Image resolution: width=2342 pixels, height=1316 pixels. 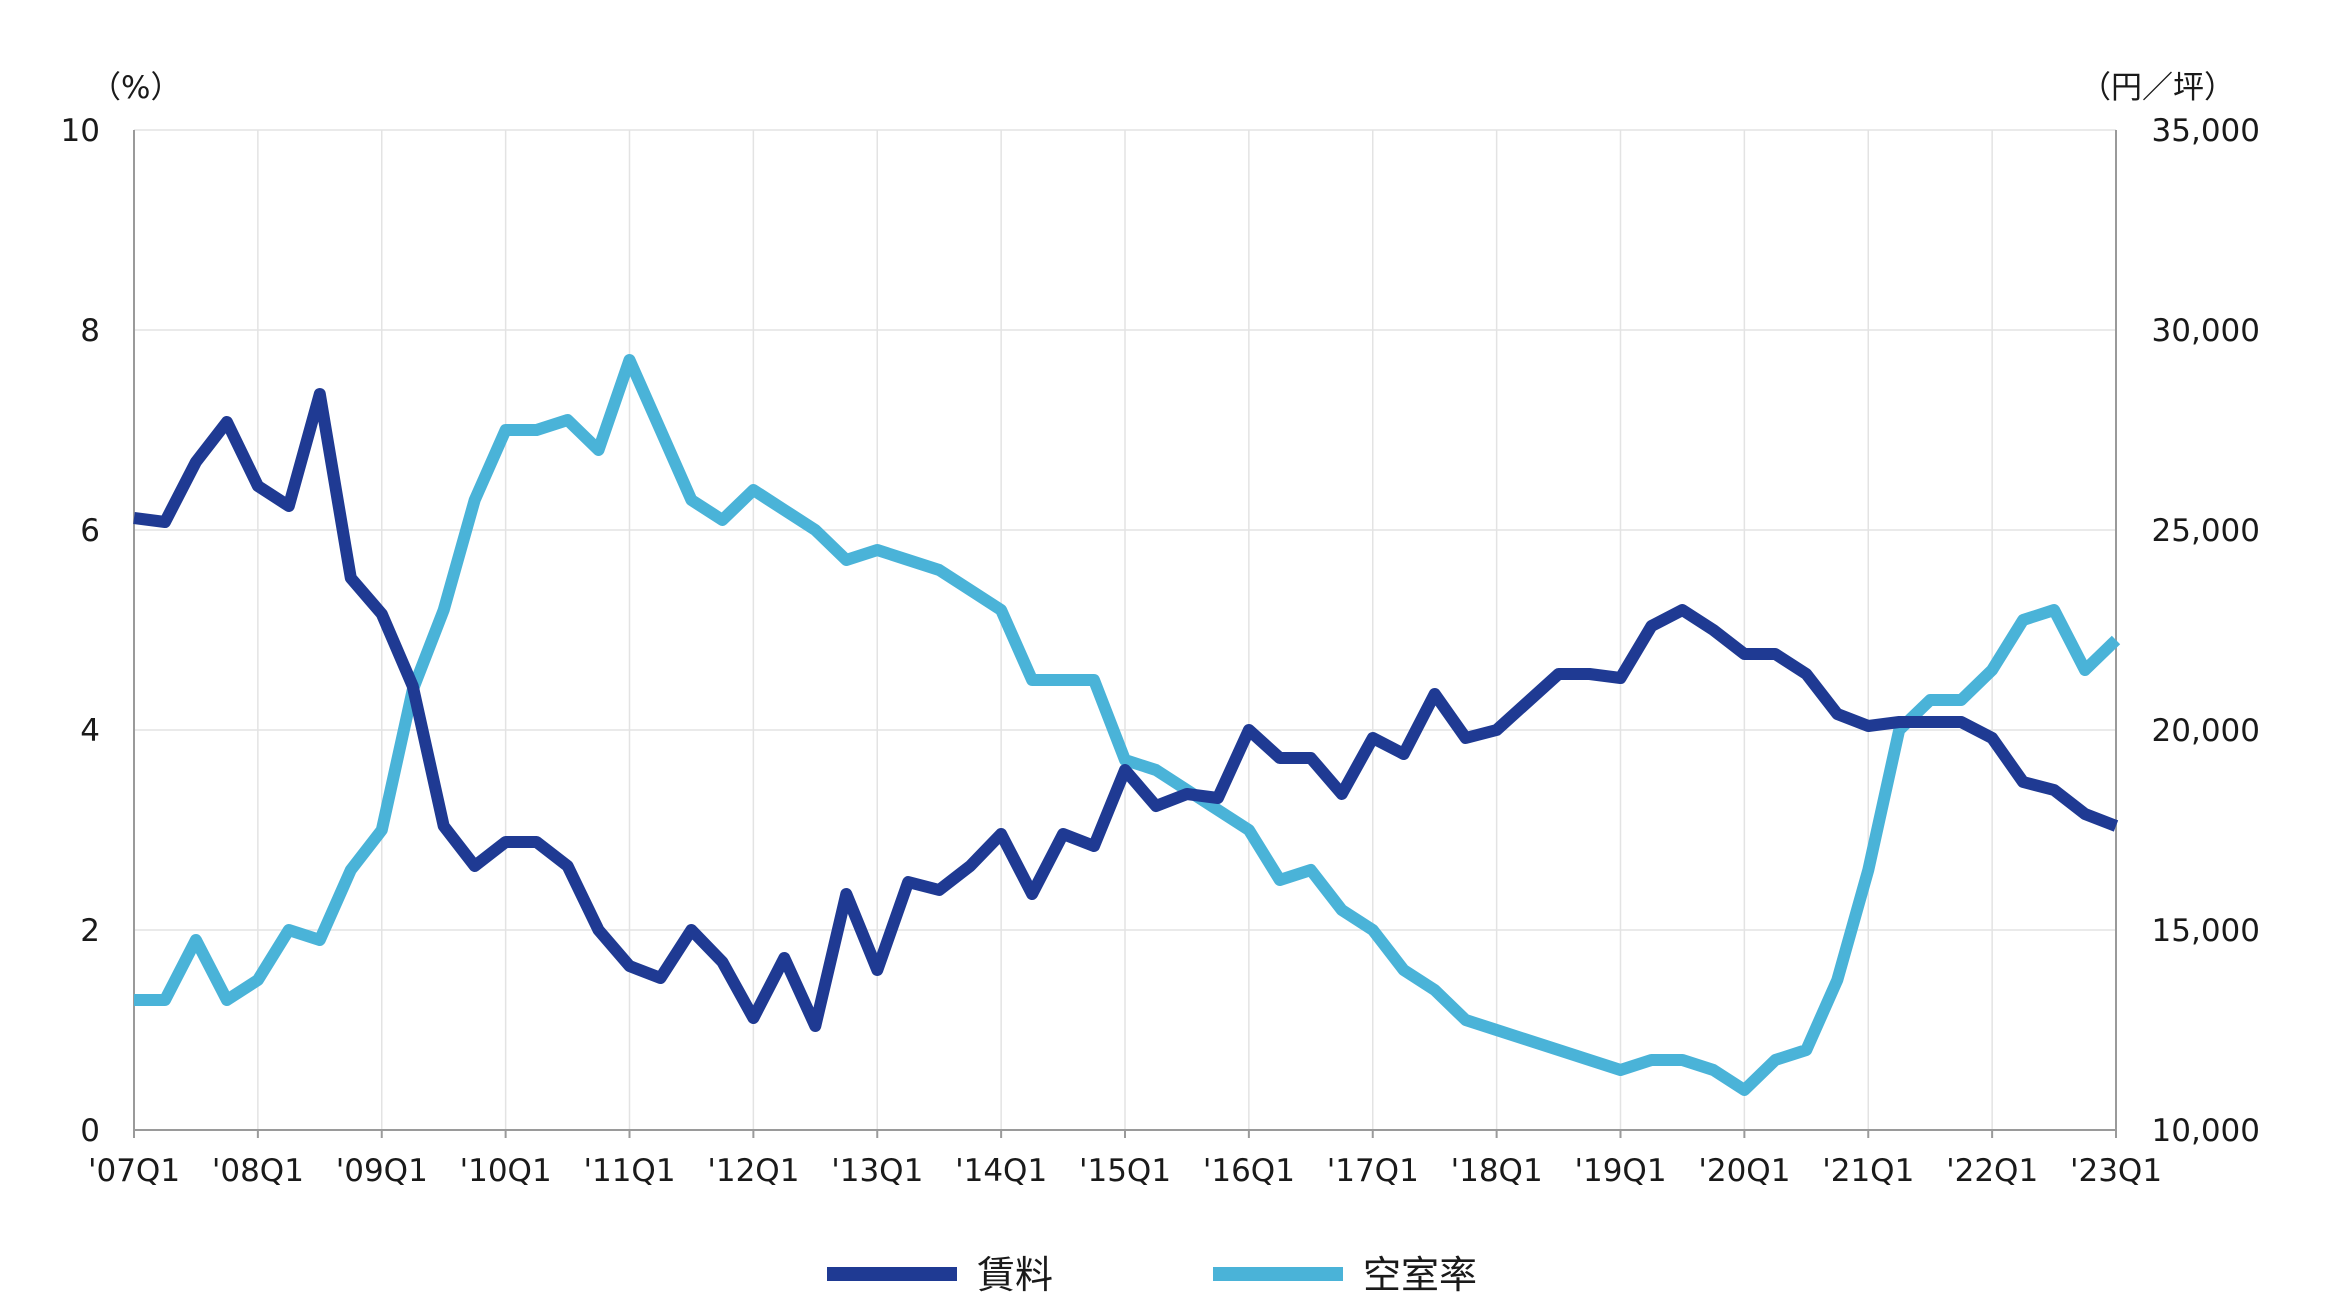 I want to click on legend-label-vacancy: 空室率, so click(x=1420, y=1275).